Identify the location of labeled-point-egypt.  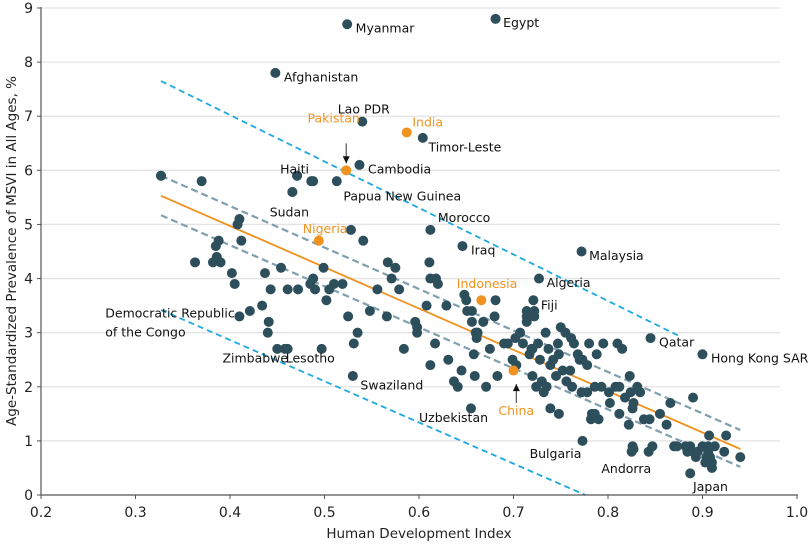
(495, 18).